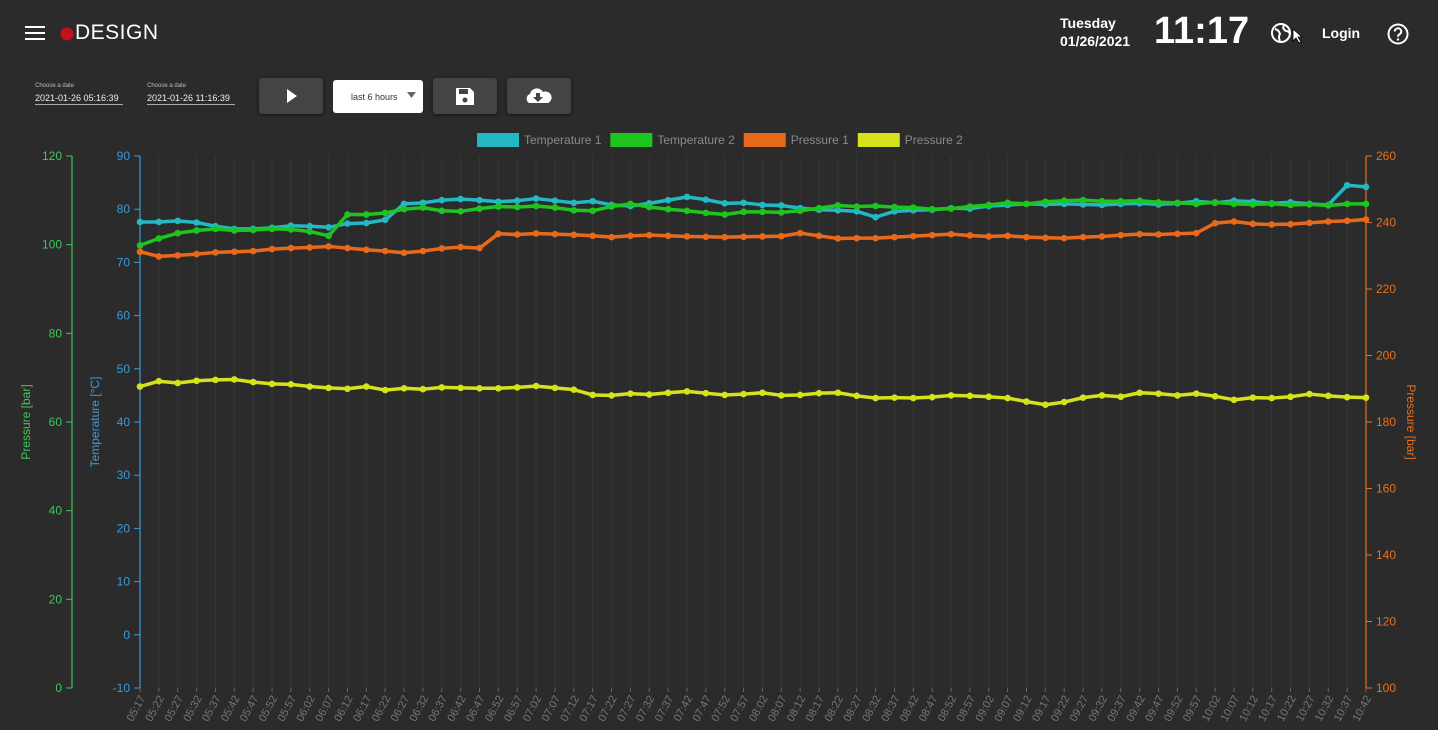  Describe the element at coordinates (1341, 33) in the screenshot. I see `login-button: Login` at that location.